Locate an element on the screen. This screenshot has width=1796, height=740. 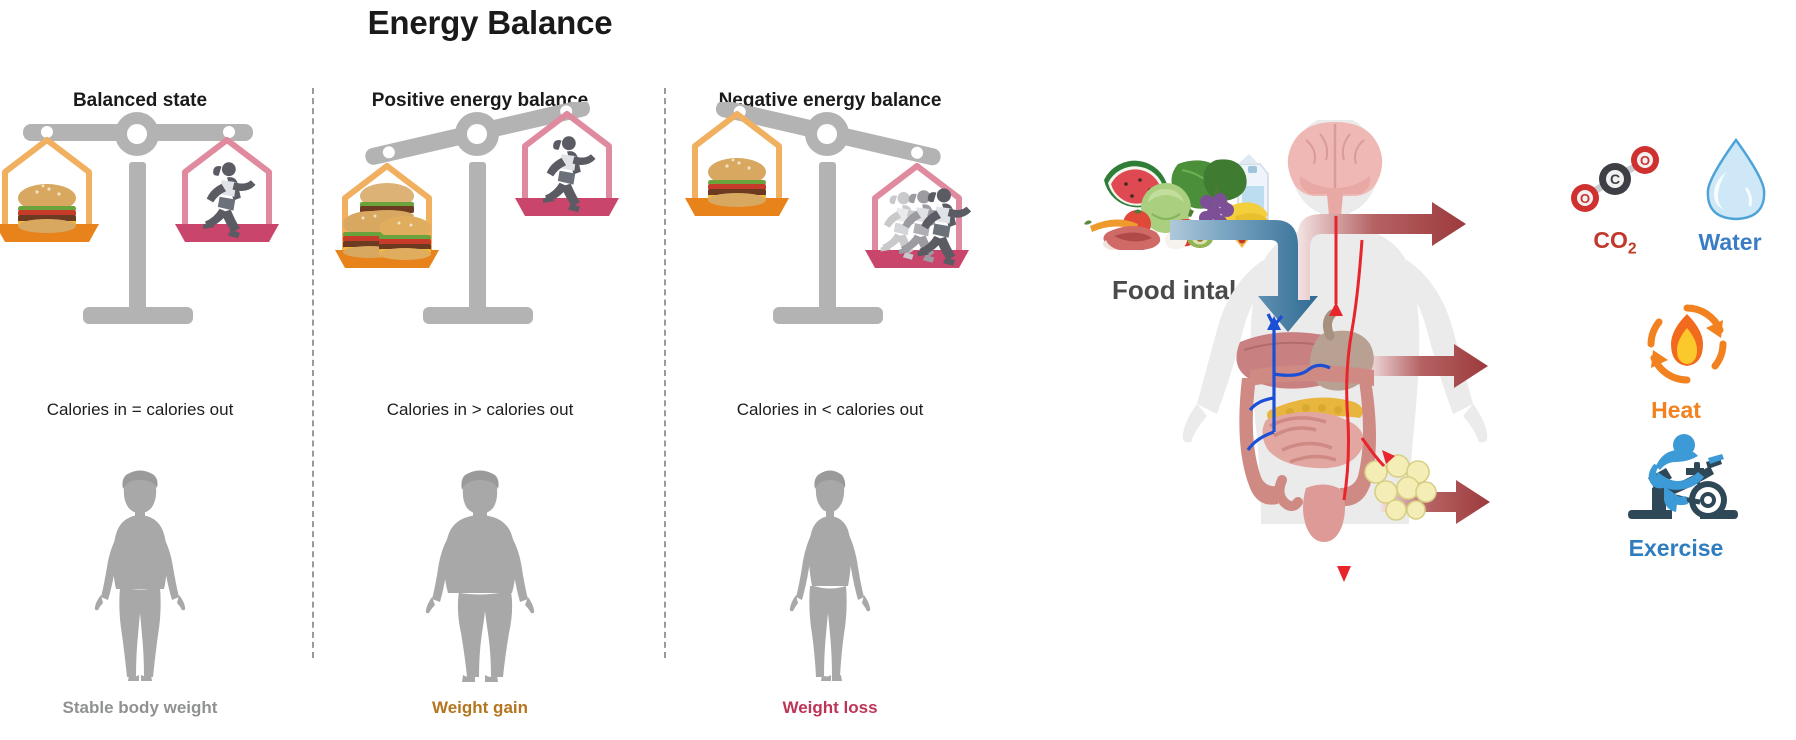
column-header: Balanced state is located at coordinates (140, 100).